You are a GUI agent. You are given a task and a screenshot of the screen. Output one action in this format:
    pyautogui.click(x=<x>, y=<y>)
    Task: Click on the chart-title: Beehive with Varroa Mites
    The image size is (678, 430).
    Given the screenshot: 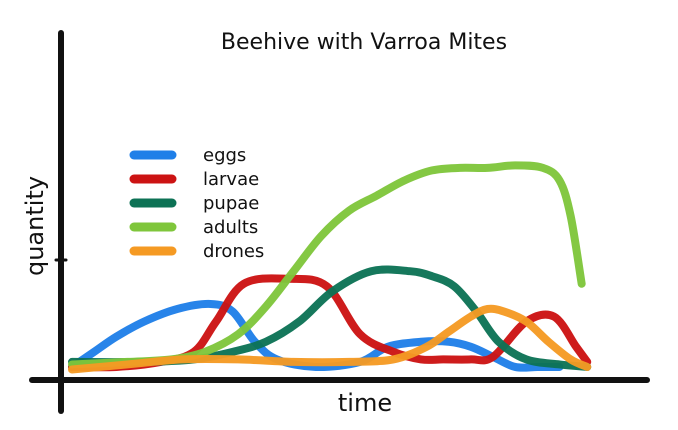 What is the action you would take?
    pyautogui.click(x=364, y=42)
    